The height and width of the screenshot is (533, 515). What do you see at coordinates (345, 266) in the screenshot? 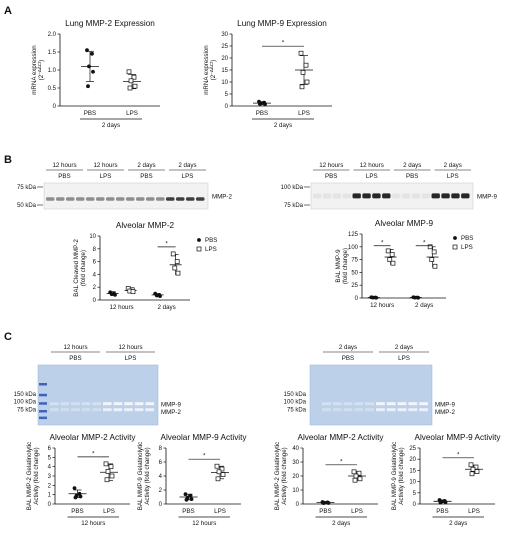
I see `y-axis-label-2: (fold change)` at bounding box center [345, 266].